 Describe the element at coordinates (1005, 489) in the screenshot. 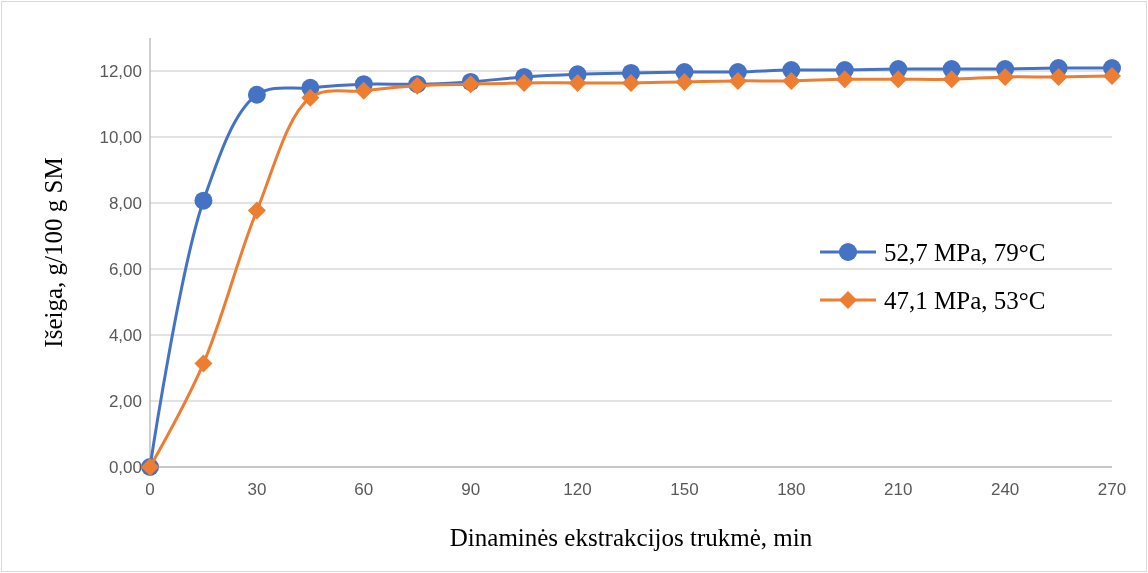

I see `x-tick-label: 240` at that location.